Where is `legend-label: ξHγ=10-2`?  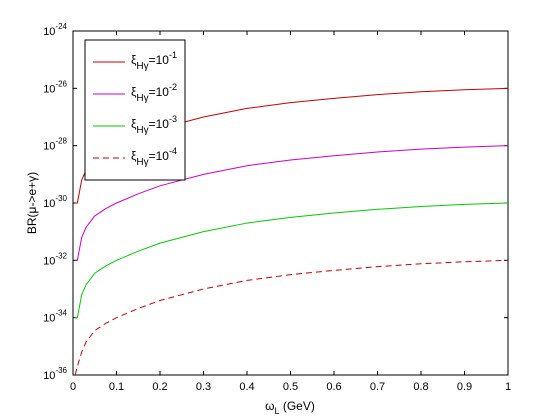 legend-label: ξHγ=10-2 is located at coordinates (154, 93).